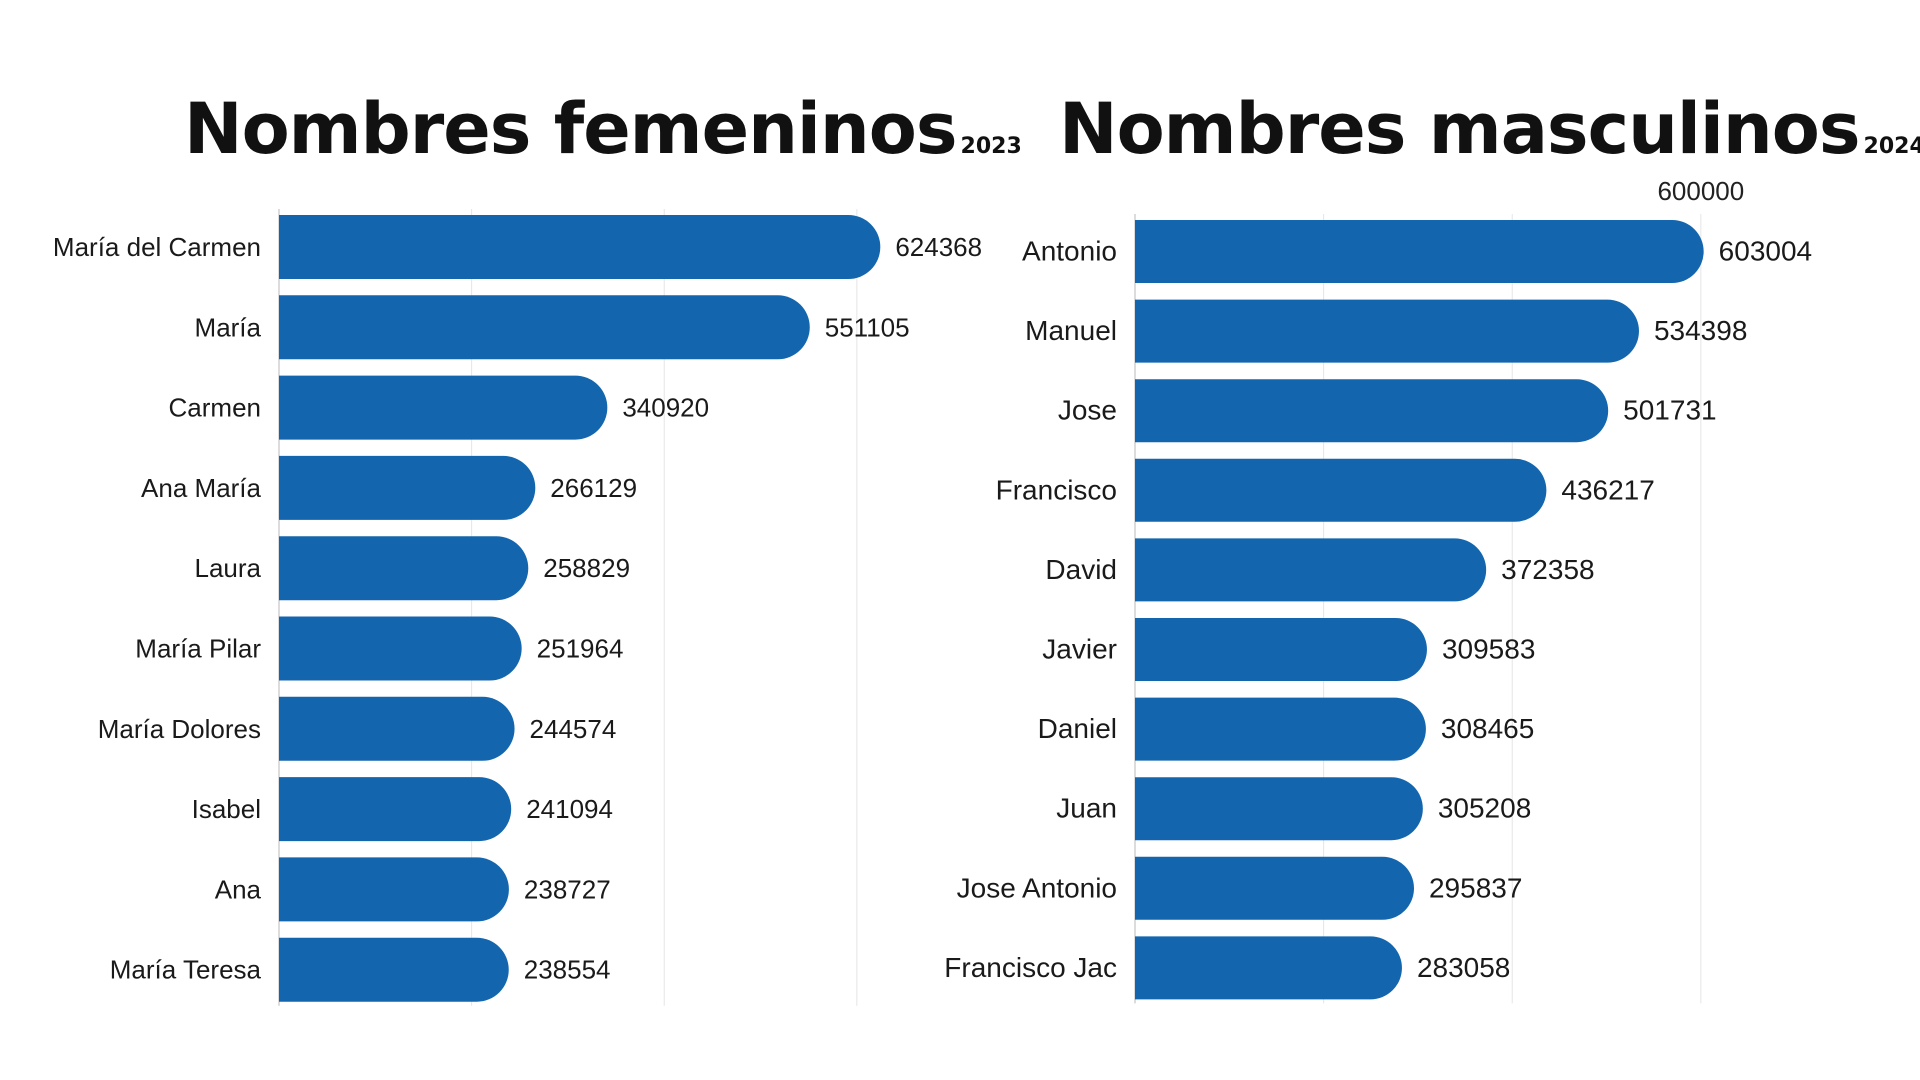 Image resolution: width=1920 pixels, height=1080 pixels. I want to click on male-value-label: 305208, so click(1484, 808).